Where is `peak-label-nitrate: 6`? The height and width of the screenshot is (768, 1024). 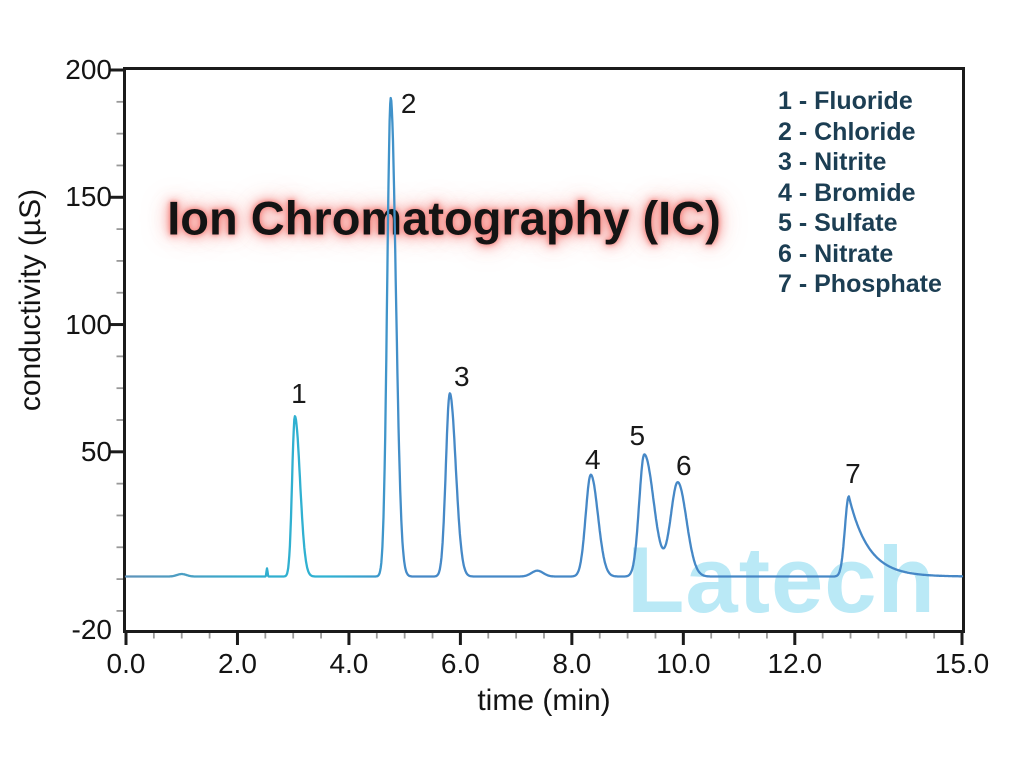
peak-label-nitrate: 6 is located at coordinates (683, 466).